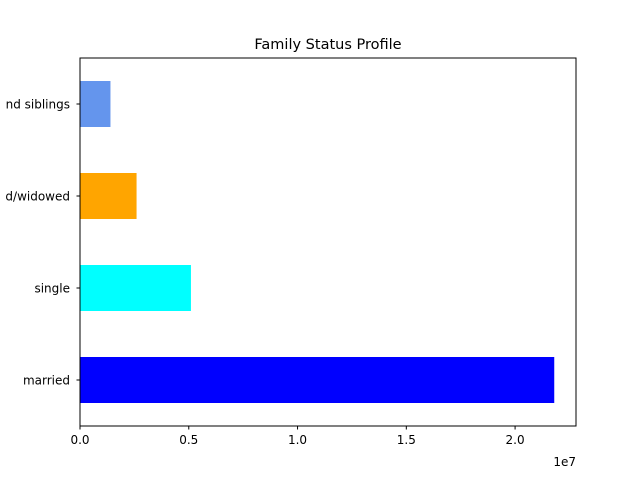 The width and height of the screenshot is (640, 484). Describe the element at coordinates (108, 196) in the screenshot. I see `bar-separated-widowed` at that location.